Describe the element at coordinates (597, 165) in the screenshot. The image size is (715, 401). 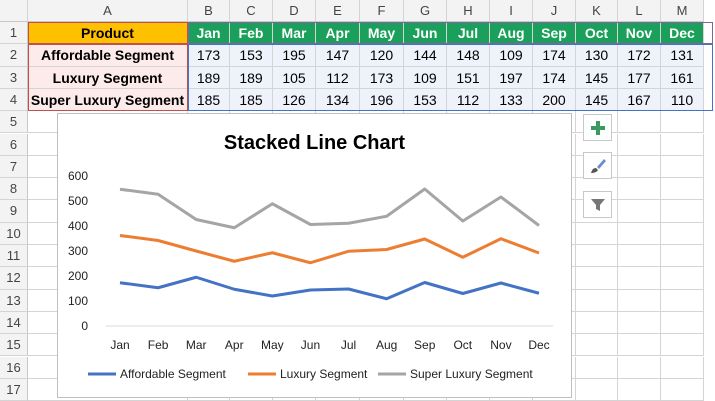
I see `chart-styles-button` at that location.